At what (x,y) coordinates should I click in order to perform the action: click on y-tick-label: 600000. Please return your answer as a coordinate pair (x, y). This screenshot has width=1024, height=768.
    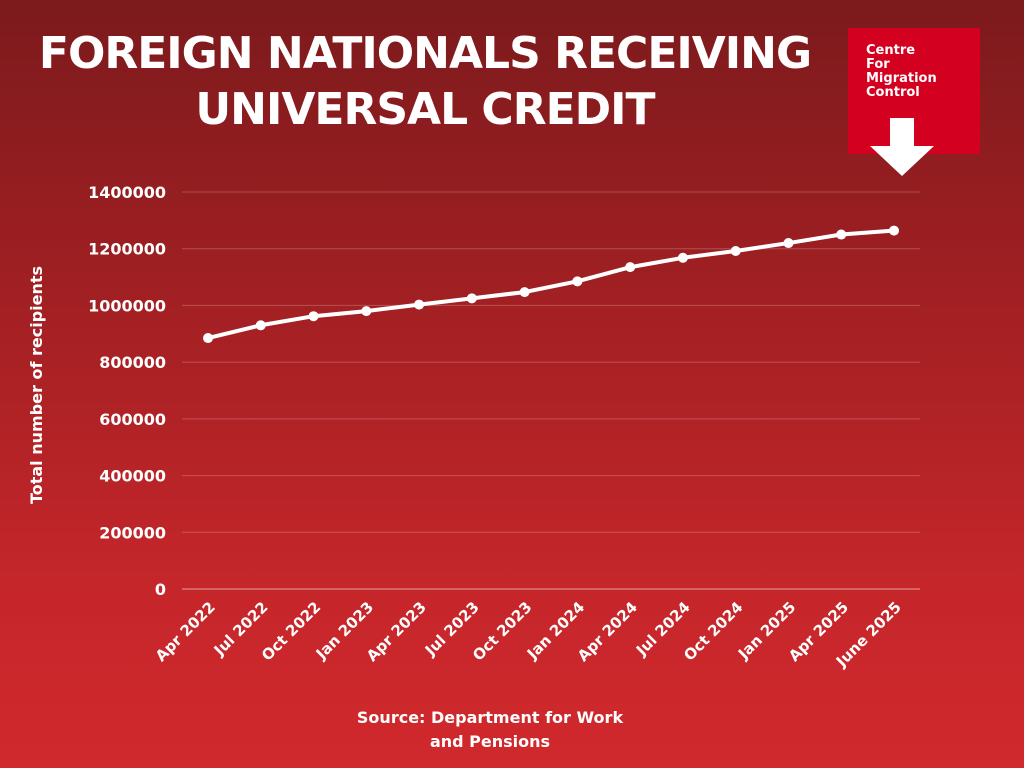
    Looking at the image, I should click on (132, 419).